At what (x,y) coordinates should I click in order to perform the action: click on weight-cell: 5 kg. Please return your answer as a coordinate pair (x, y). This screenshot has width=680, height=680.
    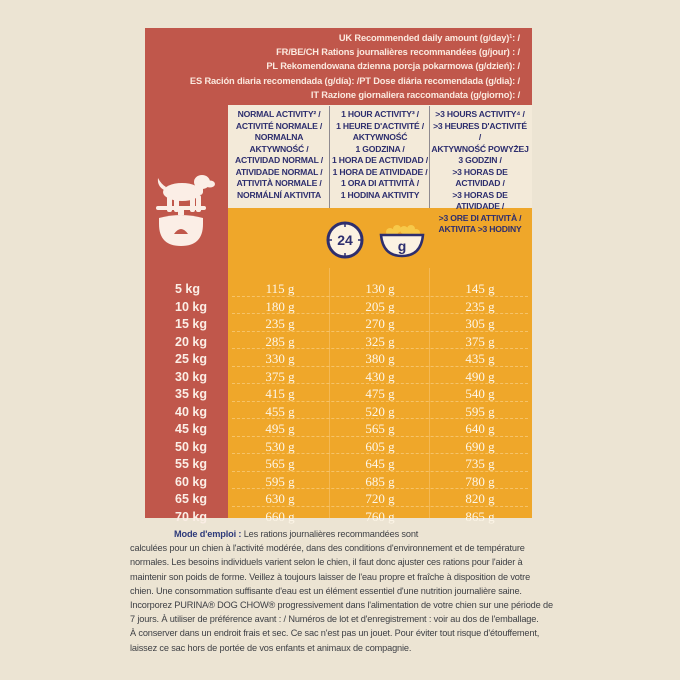
    Looking at the image, I should click on (188, 289).